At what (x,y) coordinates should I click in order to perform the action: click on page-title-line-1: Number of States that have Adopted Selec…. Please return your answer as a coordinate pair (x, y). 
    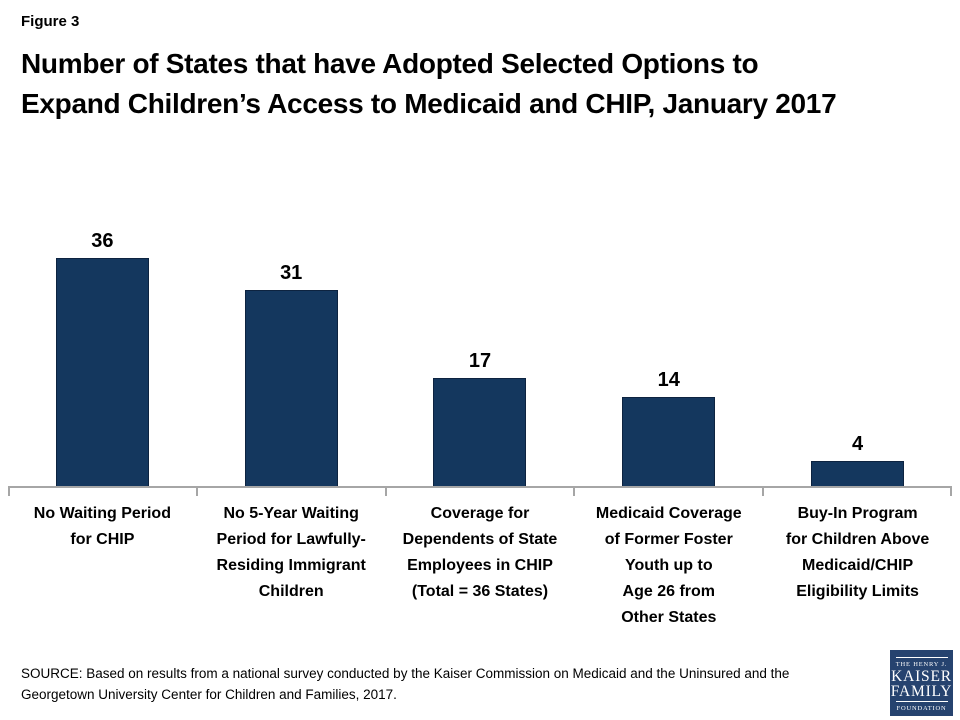
    Looking at the image, I should click on (390, 63).